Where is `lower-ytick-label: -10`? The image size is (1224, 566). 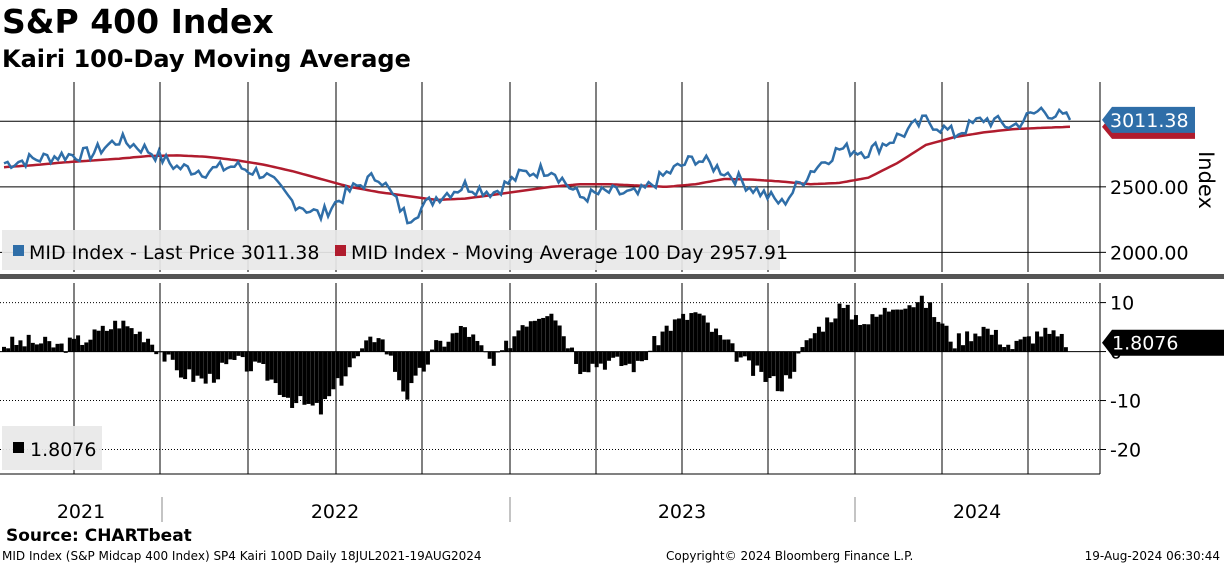
lower-ytick-label: -10 is located at coordinates (1125, 402).